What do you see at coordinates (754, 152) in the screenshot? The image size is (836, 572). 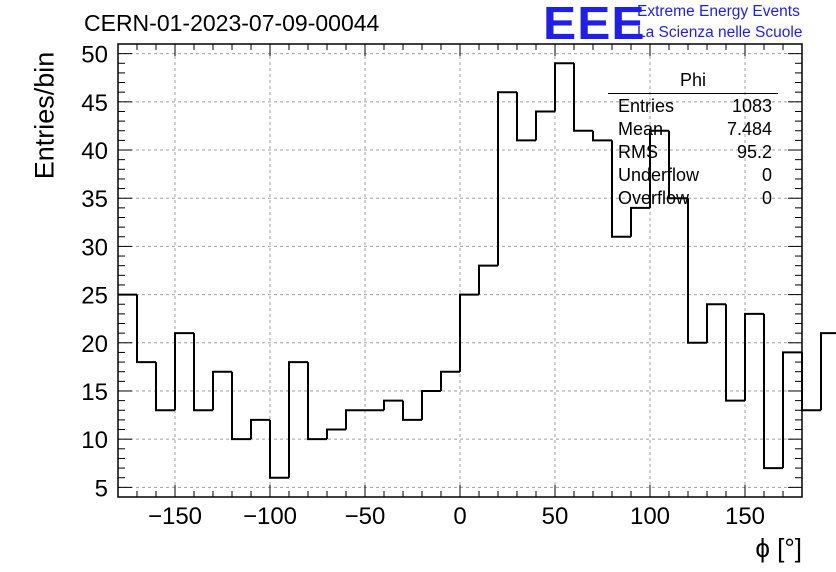 I see `stats-value: 95.2` at bounding box center [754, 152].